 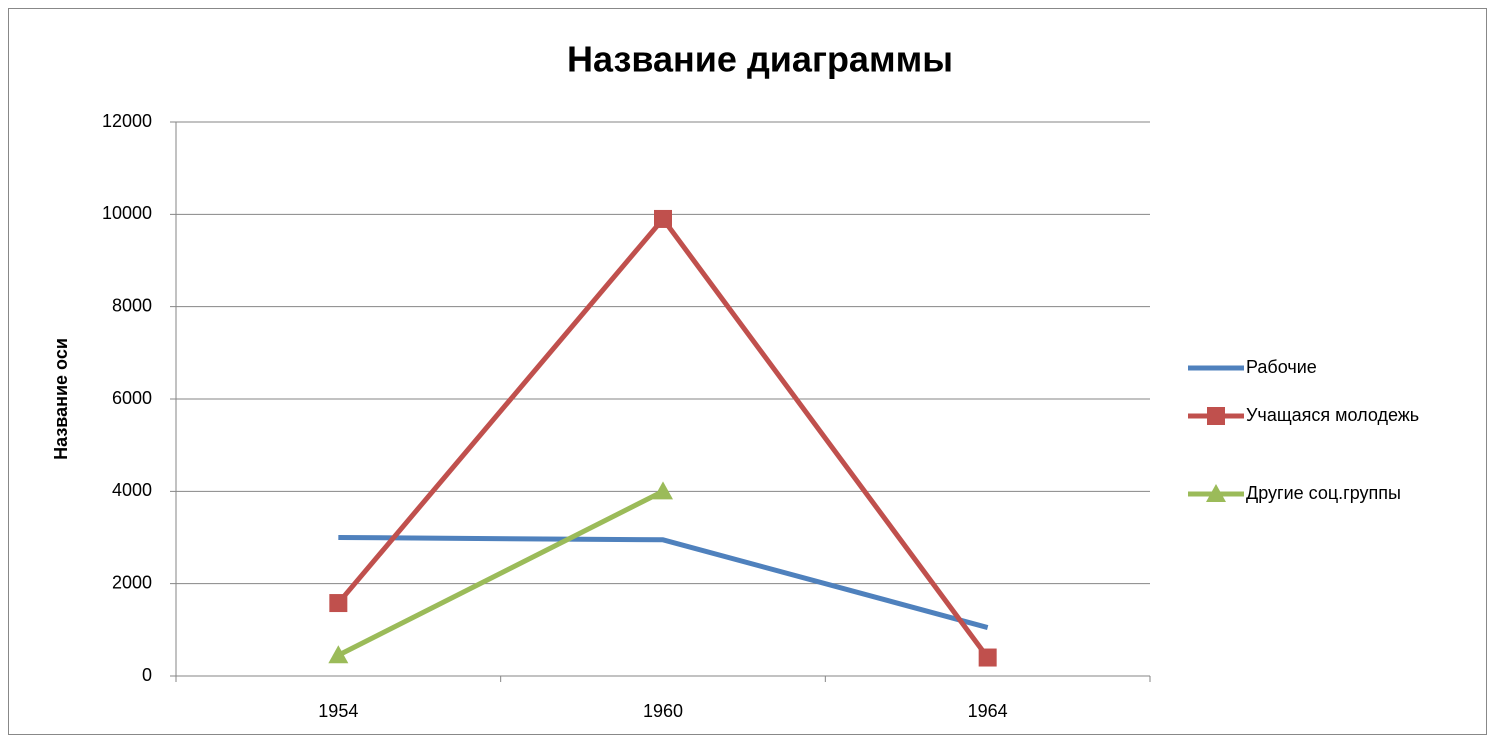 What do you see at coordinates (147, 675) in the screenshot?
I see `y-tick-label: 0` at bounding box center [147, 675].